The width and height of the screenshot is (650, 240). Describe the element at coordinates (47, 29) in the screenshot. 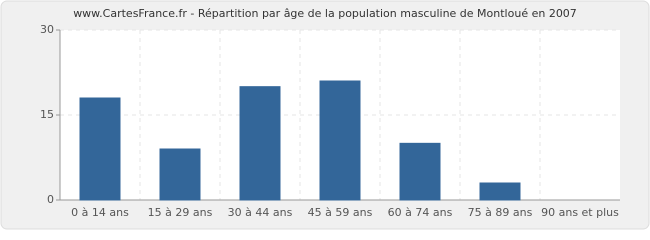

I see `y-tick-label: 30` at that location.